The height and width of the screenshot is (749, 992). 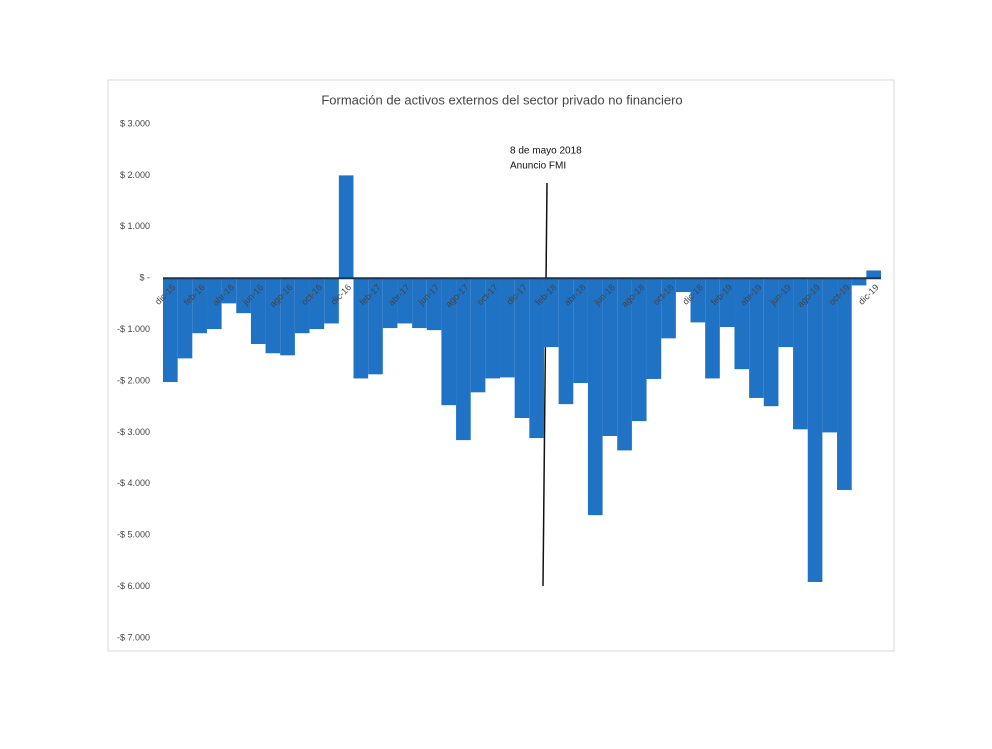 I want to click on annotation: Anuncio FMI, so click(x=538, y=166).